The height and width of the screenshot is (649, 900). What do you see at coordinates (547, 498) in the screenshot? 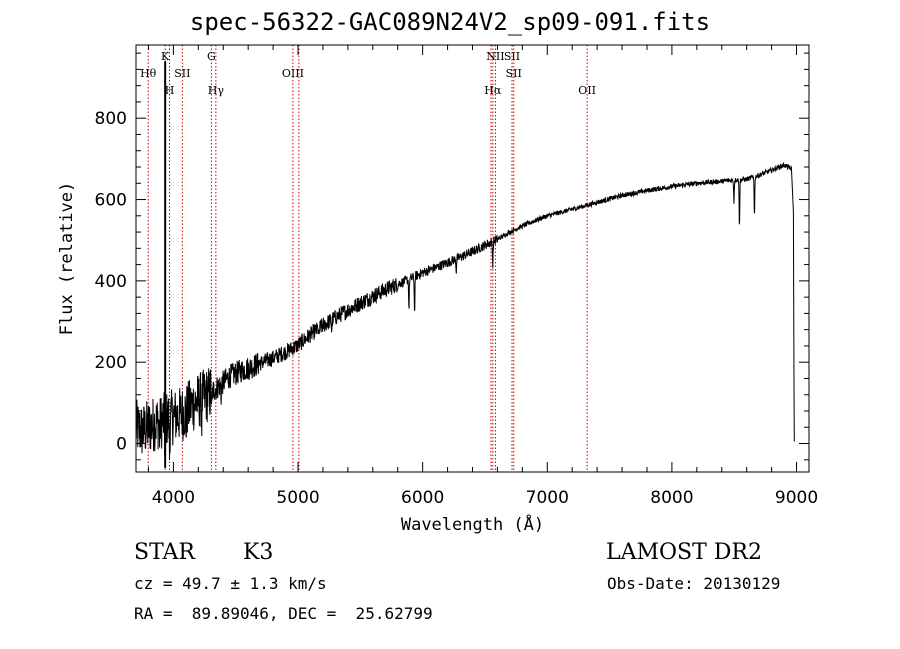
I see `x-tick-label: 7000` at bounding box center [547, 498].